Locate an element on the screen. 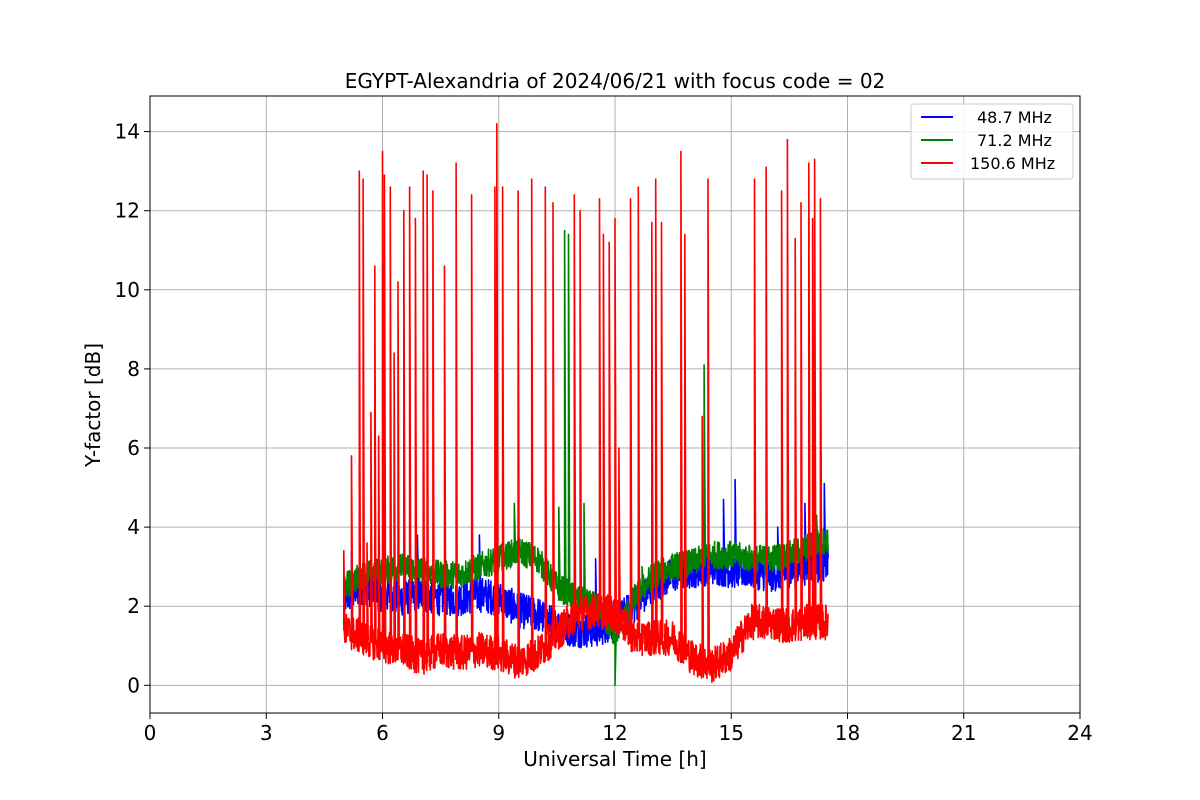  legend-box is located at coordinates (992, 141).